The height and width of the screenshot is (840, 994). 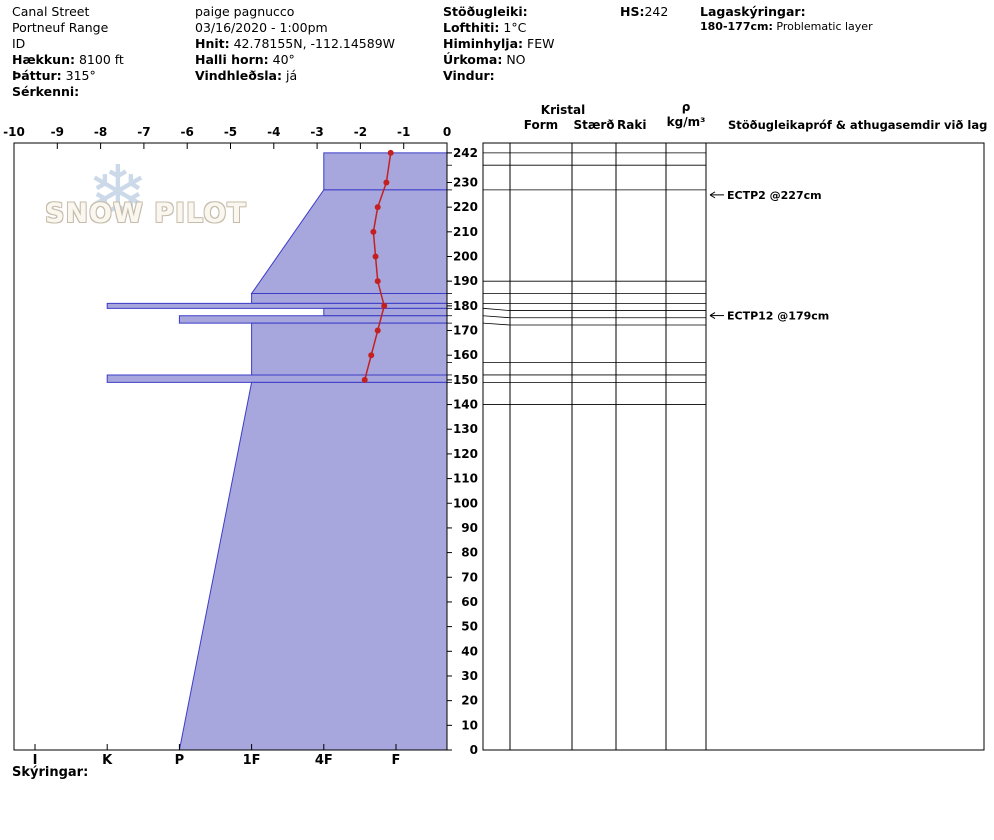 I want to click on hardness-label: K, so click(x=107, y=760).